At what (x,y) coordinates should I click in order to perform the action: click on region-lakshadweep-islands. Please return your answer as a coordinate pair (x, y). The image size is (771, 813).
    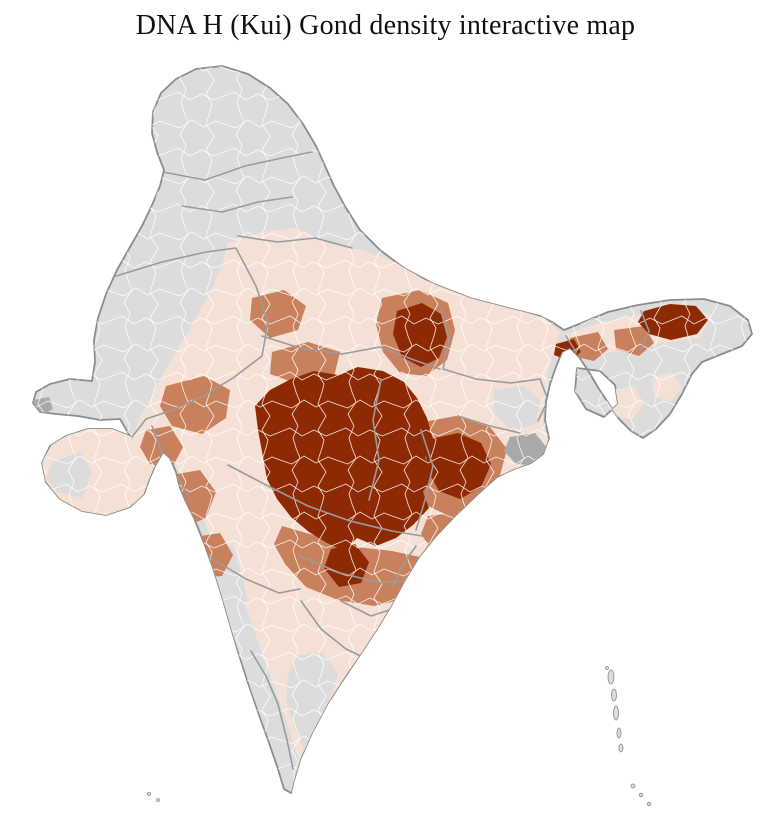
    Looking at the image, I should click on (153, 797).